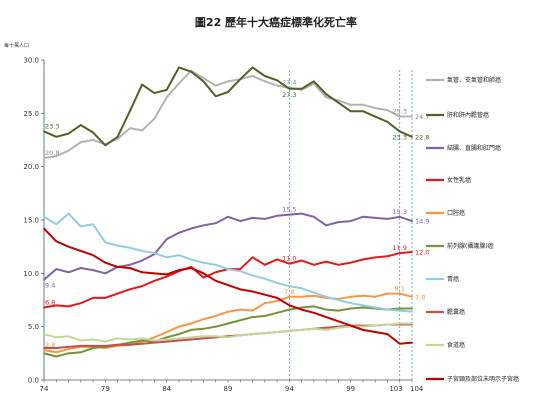 The width and height of the screenshot is (552, 420). What do you see at coordinates (228, 389) in the screenshot?
I see `x-tick-label: 89` at bounding box center [228, 389].